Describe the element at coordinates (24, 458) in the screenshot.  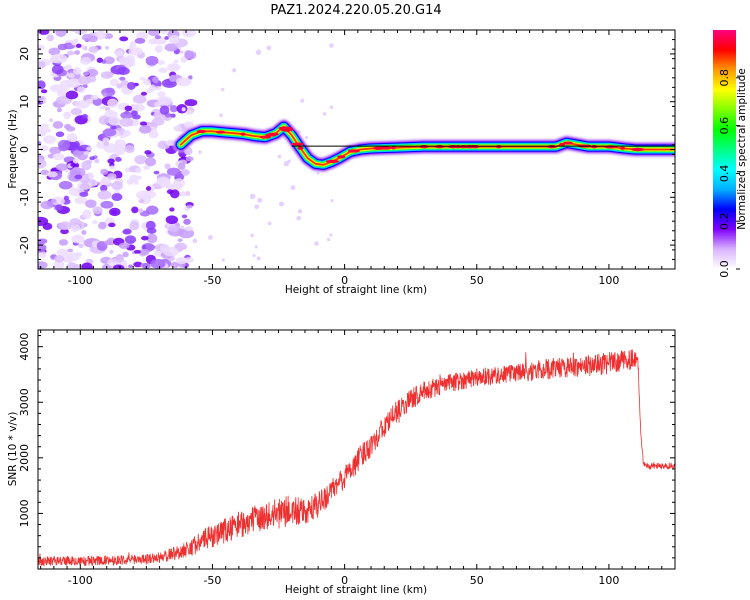
I see `snr-ytick-label: 2000` at that location.